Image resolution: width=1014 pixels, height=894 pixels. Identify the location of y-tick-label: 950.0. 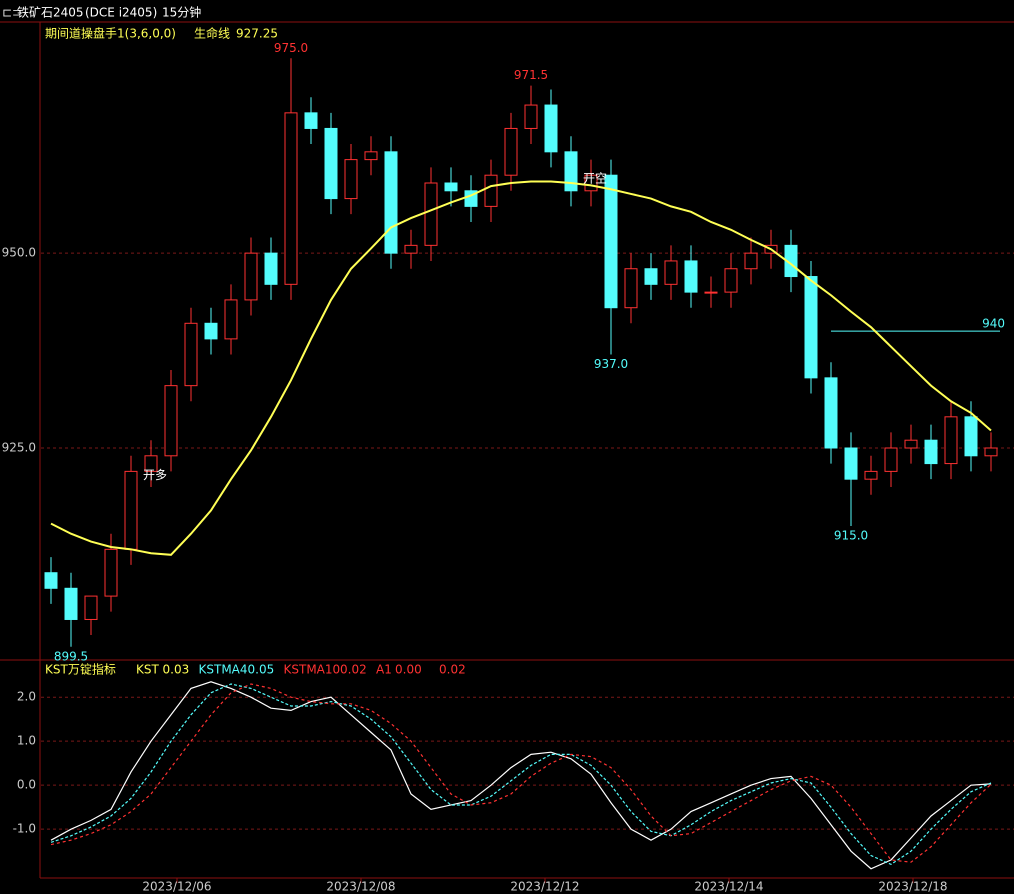
(19, 253).